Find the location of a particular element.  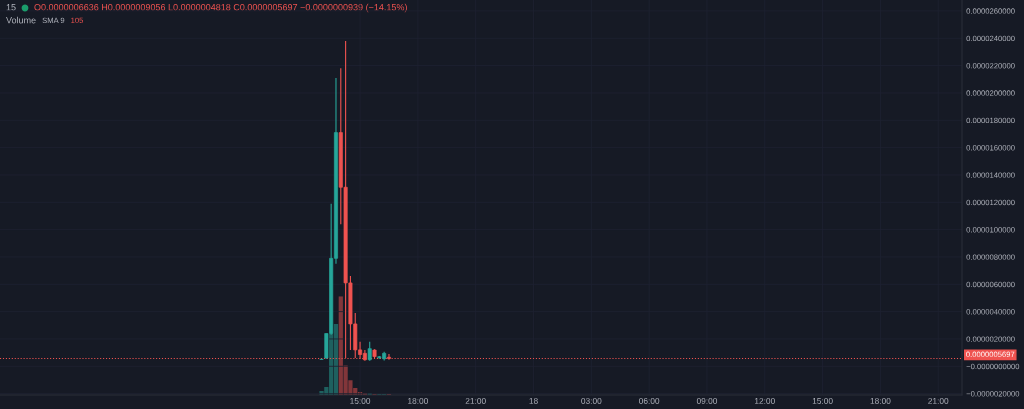

chart-title: Volume is located at coordinates (21, 20).